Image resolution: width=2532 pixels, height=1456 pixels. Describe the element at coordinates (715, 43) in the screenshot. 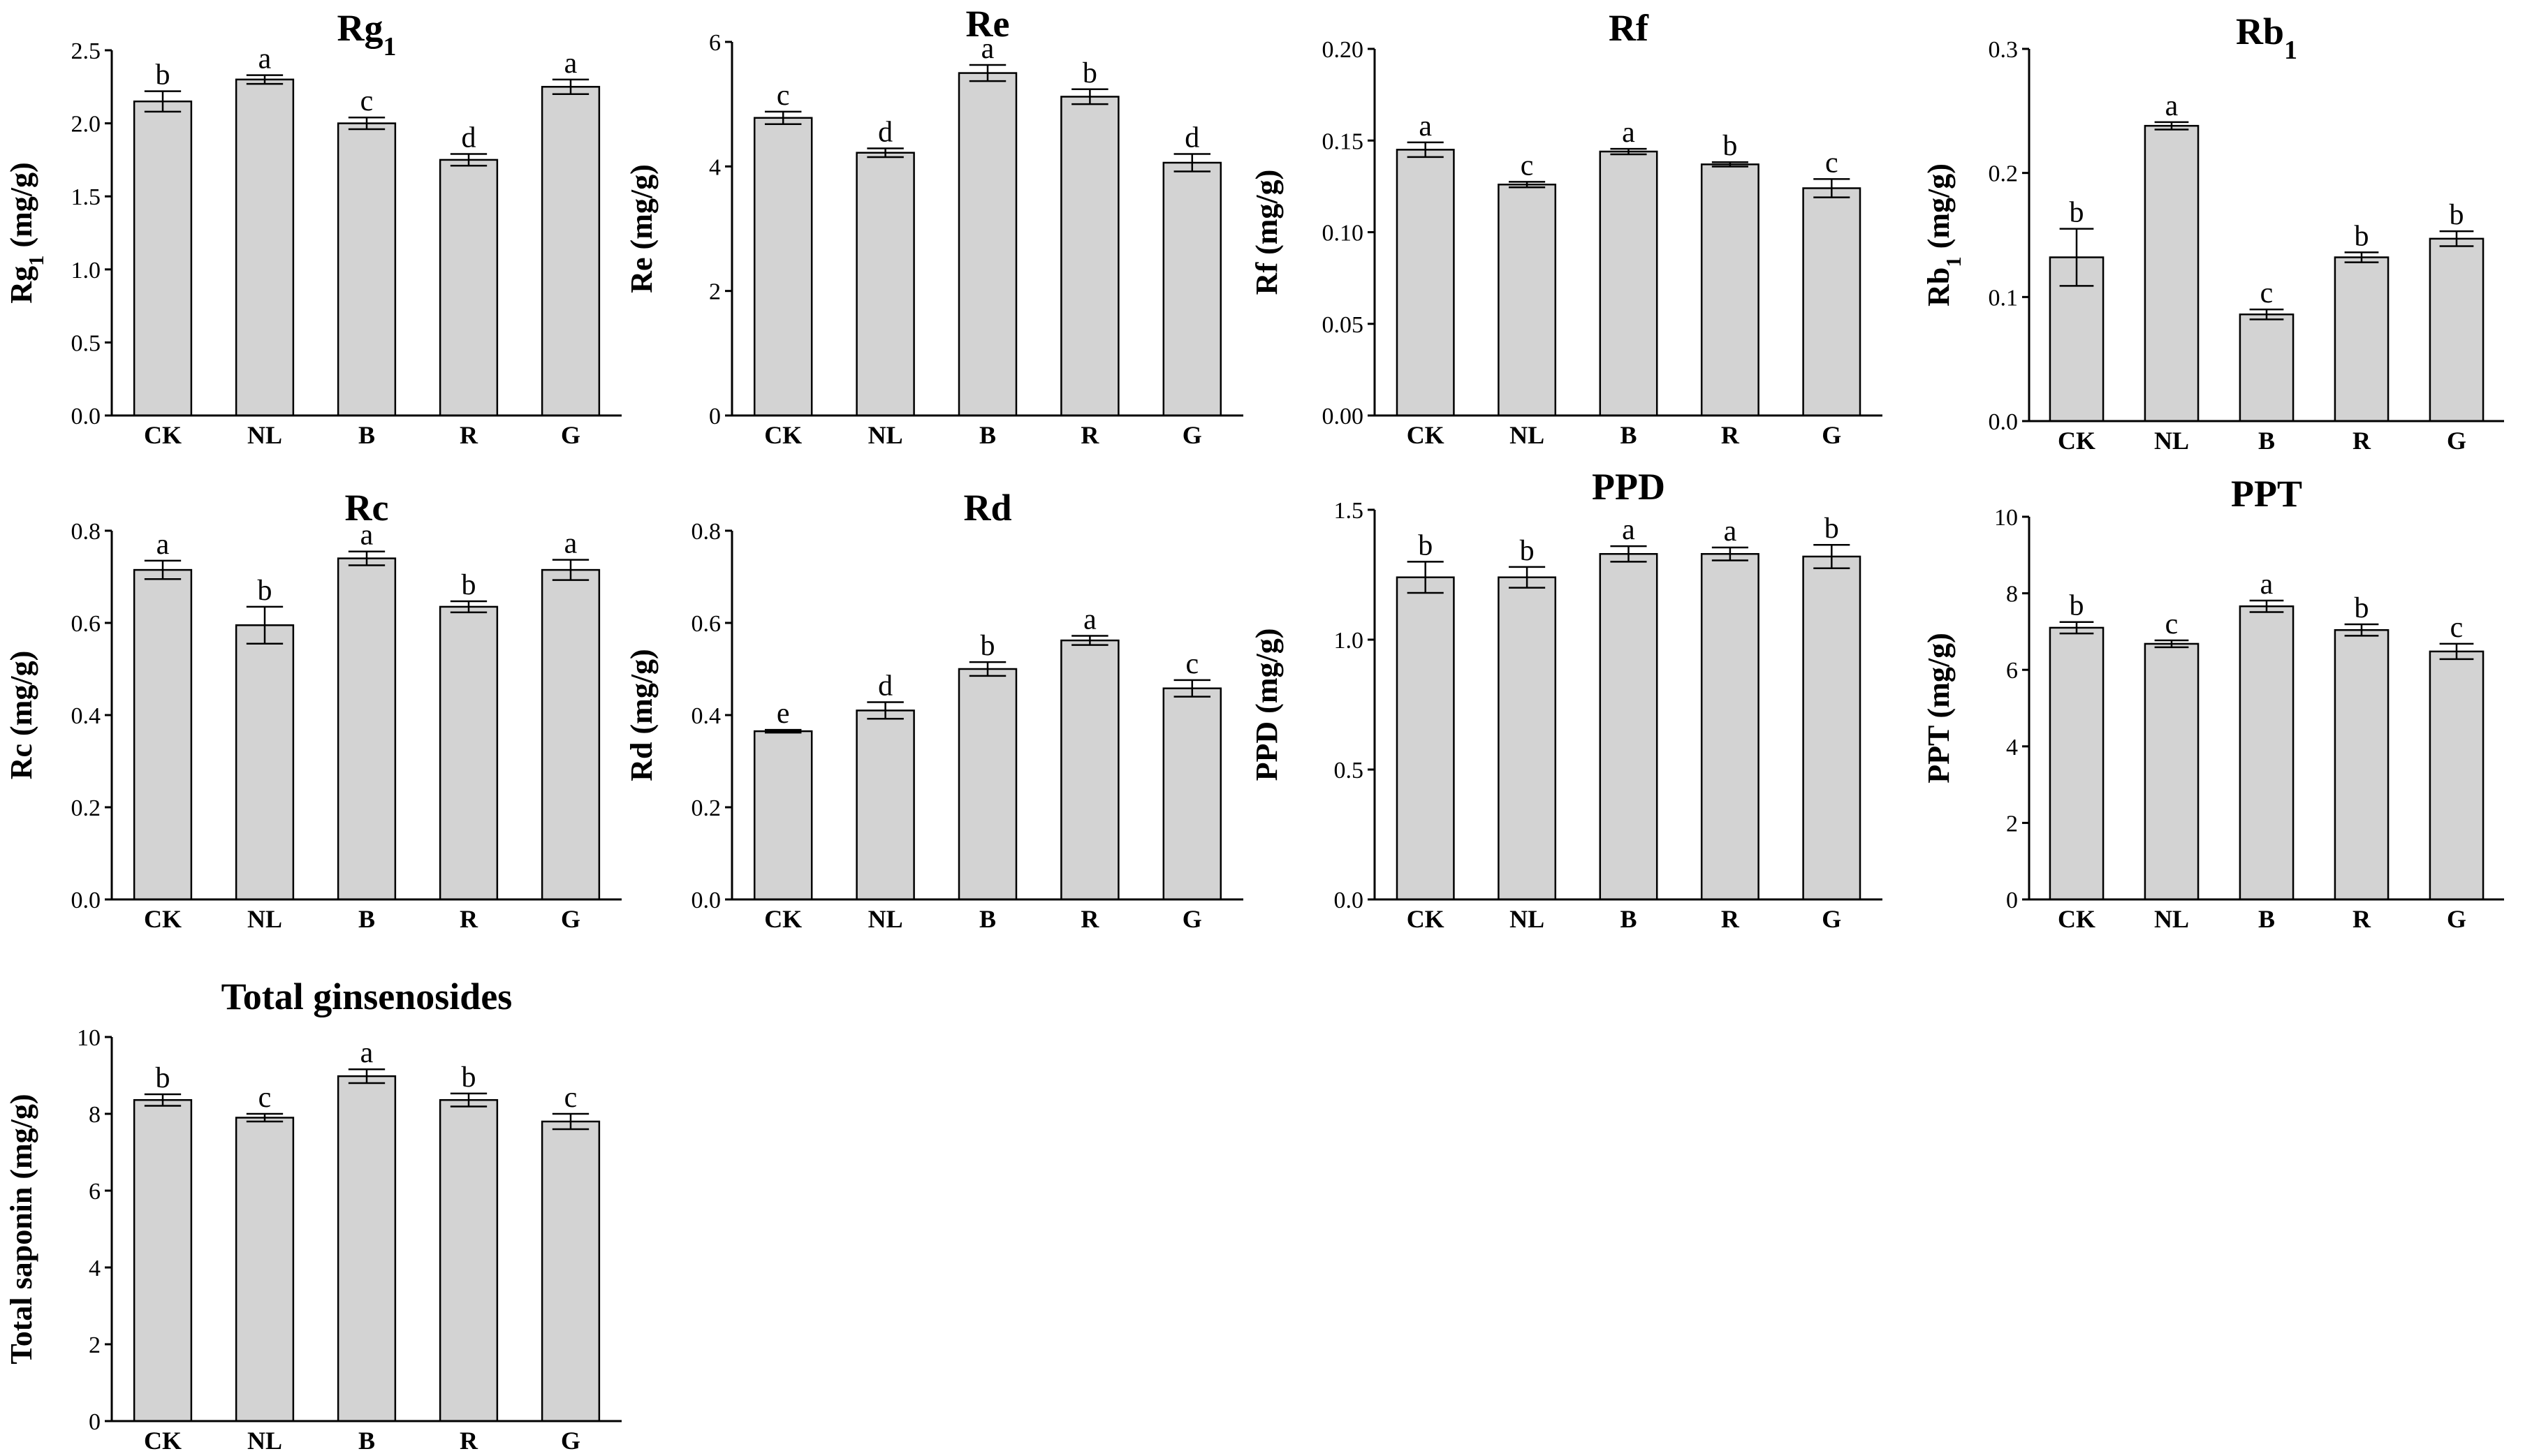

I see `y-tick-label: 6` at that location.